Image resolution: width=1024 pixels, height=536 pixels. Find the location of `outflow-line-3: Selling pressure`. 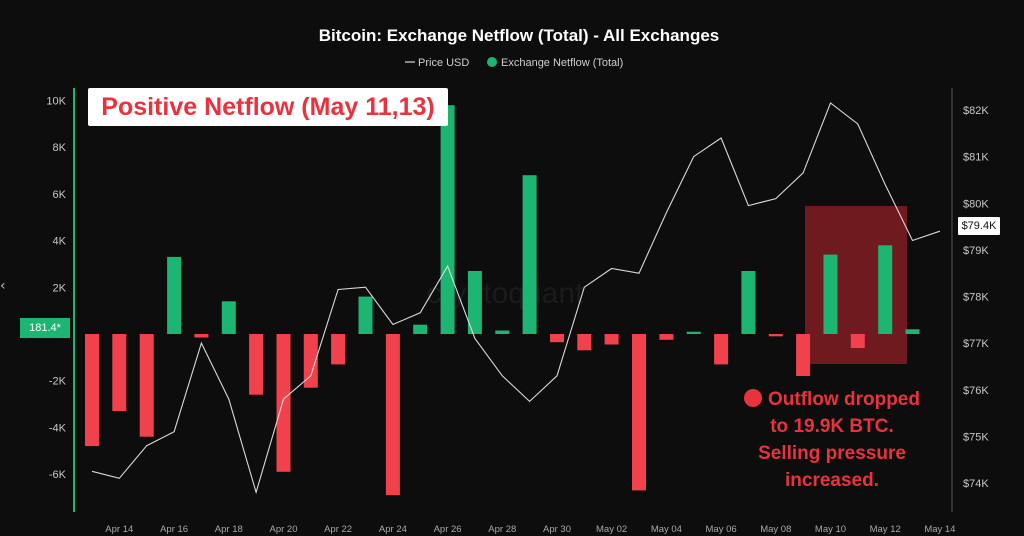

outflow-line-3: Selling pressure is located at coordinates (832, 453).